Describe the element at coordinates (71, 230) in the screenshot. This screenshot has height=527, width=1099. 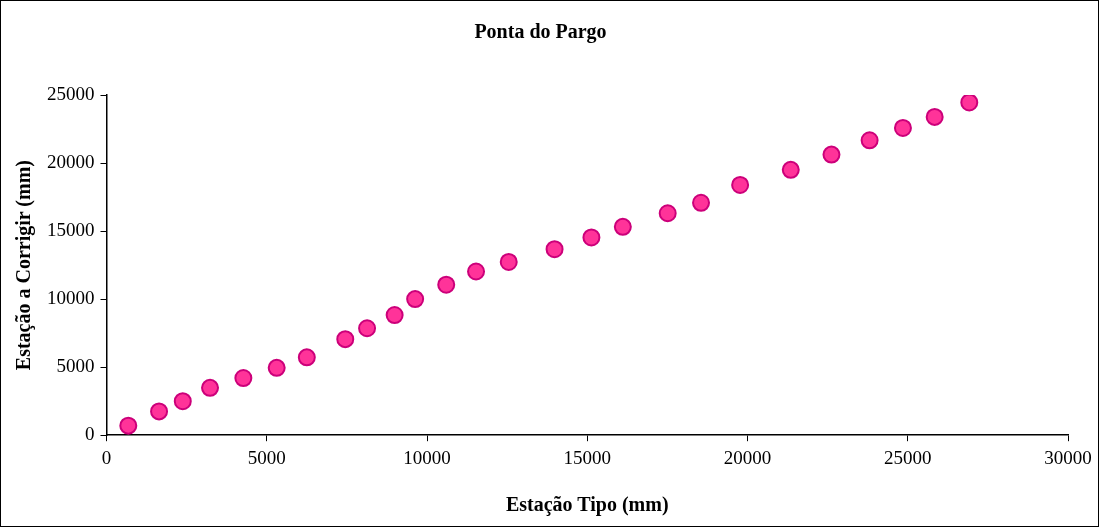
I see `y-tick-label: 15000` at that location.